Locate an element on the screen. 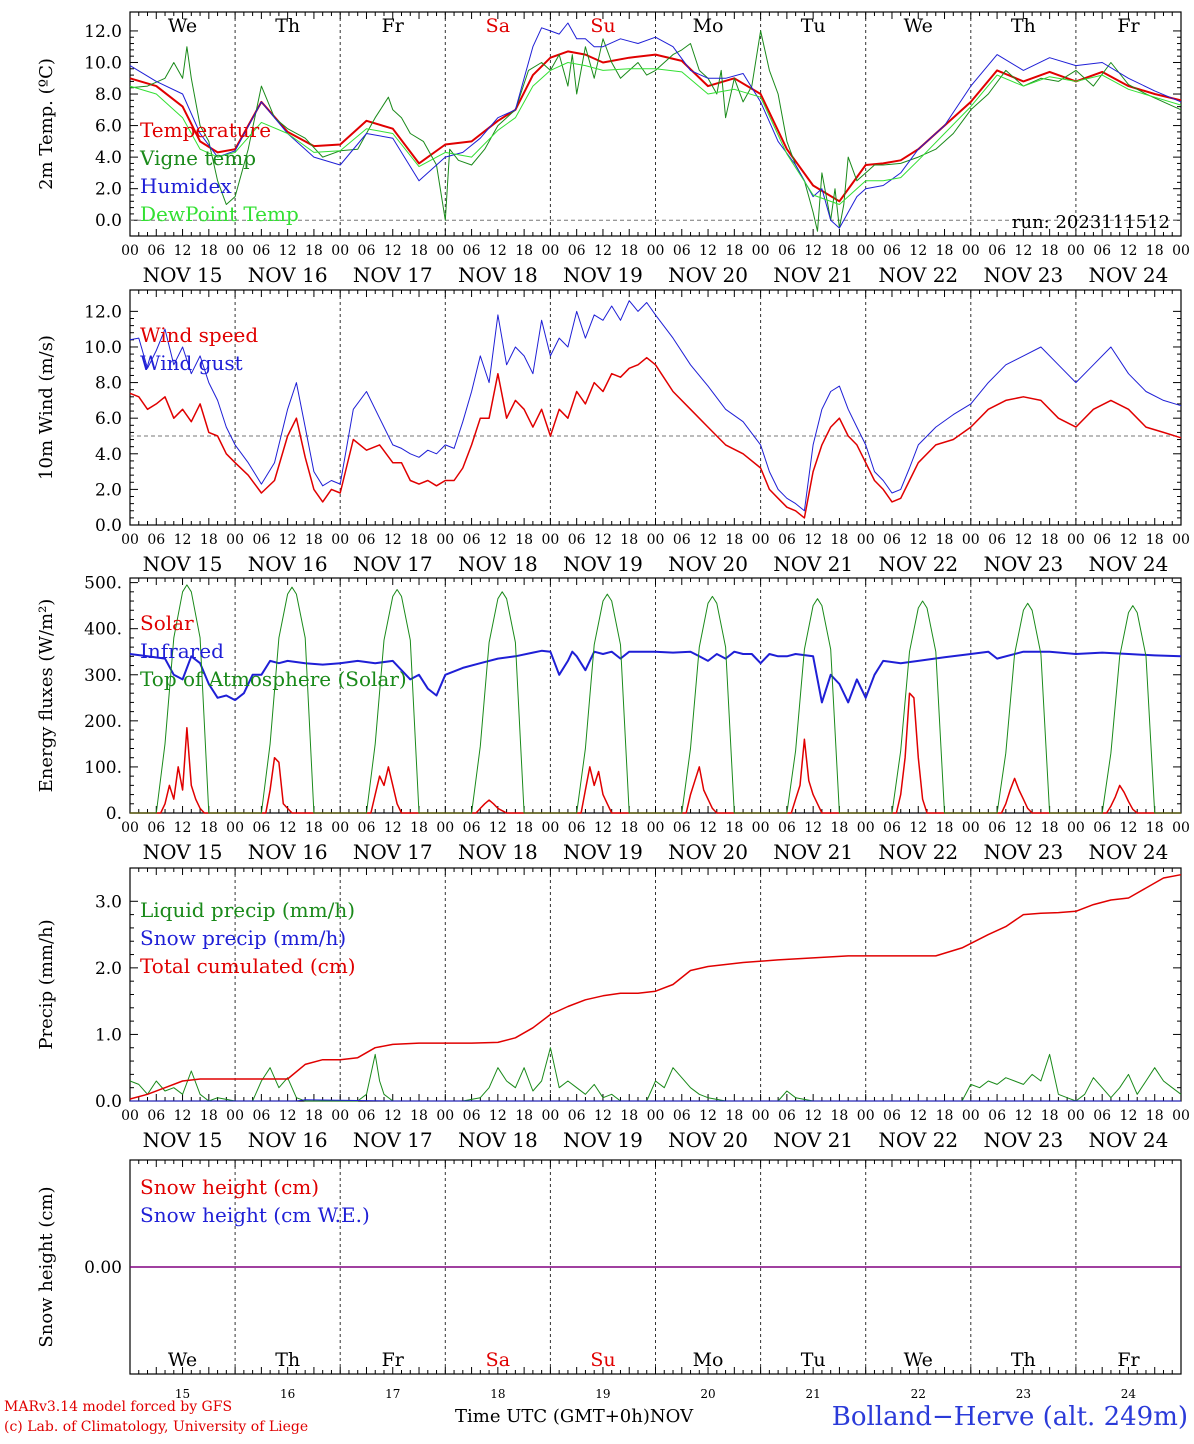 The image size is (1194, 1444). y-tick-label: 0. is located at coordinates (114, 814).